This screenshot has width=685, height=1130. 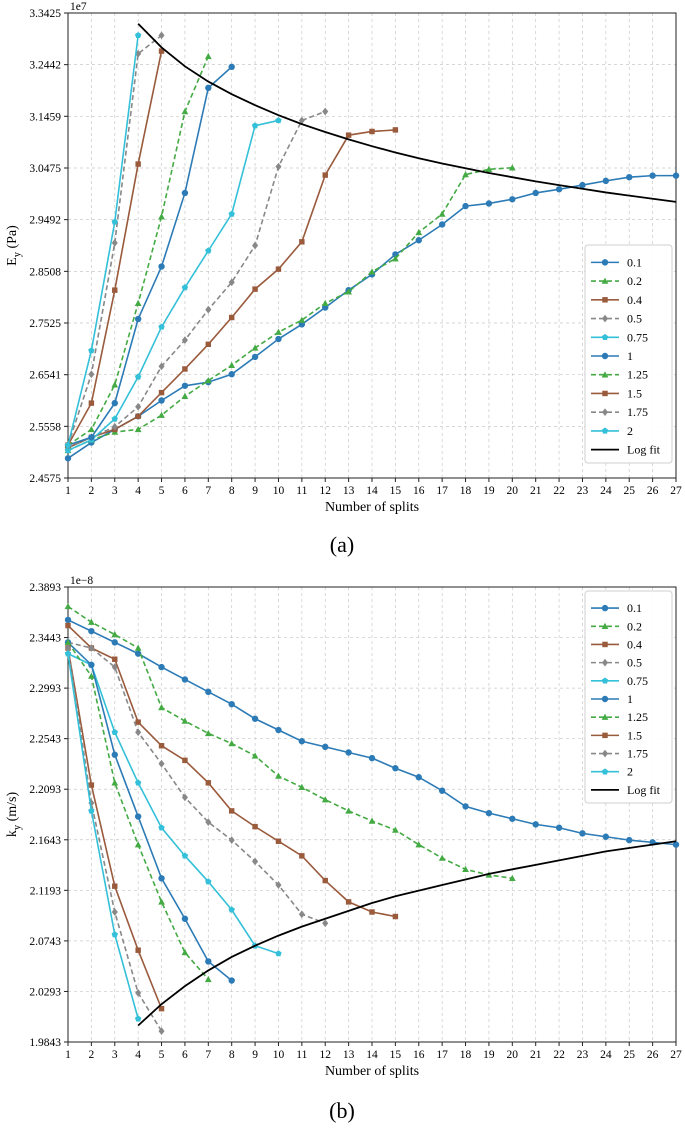 What do you see at coordinates (466, 491) in the screenshot?
I see `x-tick-label: 18` at bounding box center [466, 491].